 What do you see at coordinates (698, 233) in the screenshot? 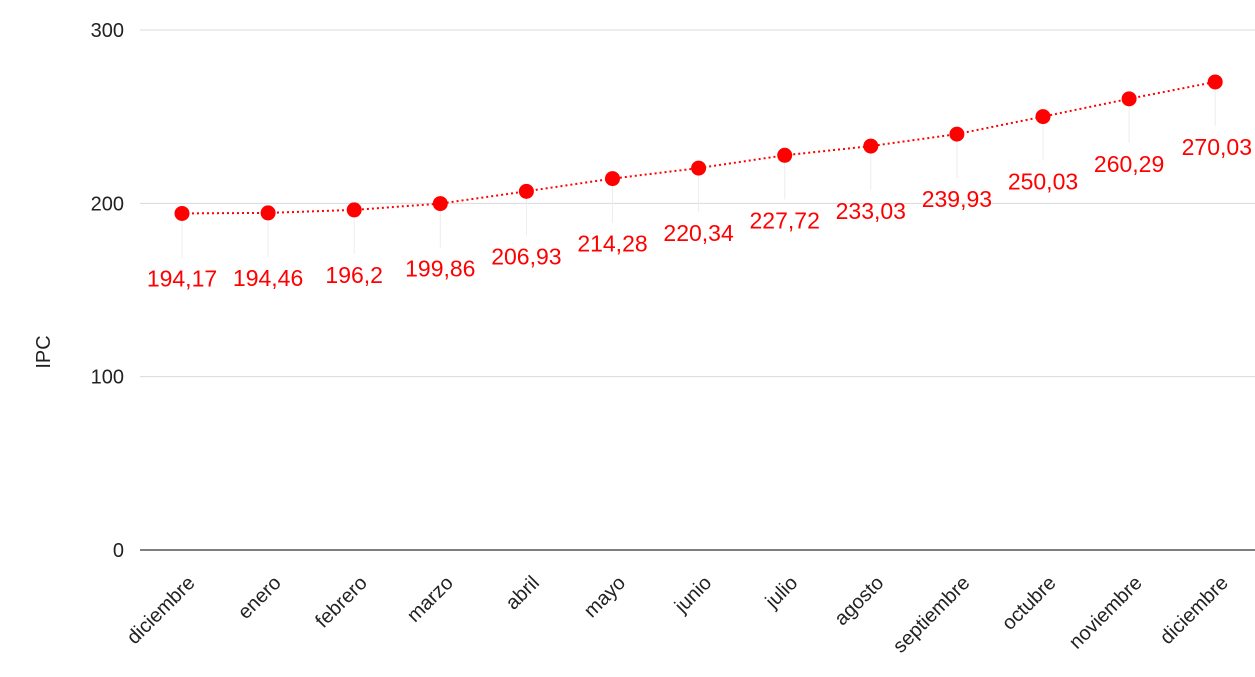
I see `data-label: 220,34` at bounding box center [698, 233].